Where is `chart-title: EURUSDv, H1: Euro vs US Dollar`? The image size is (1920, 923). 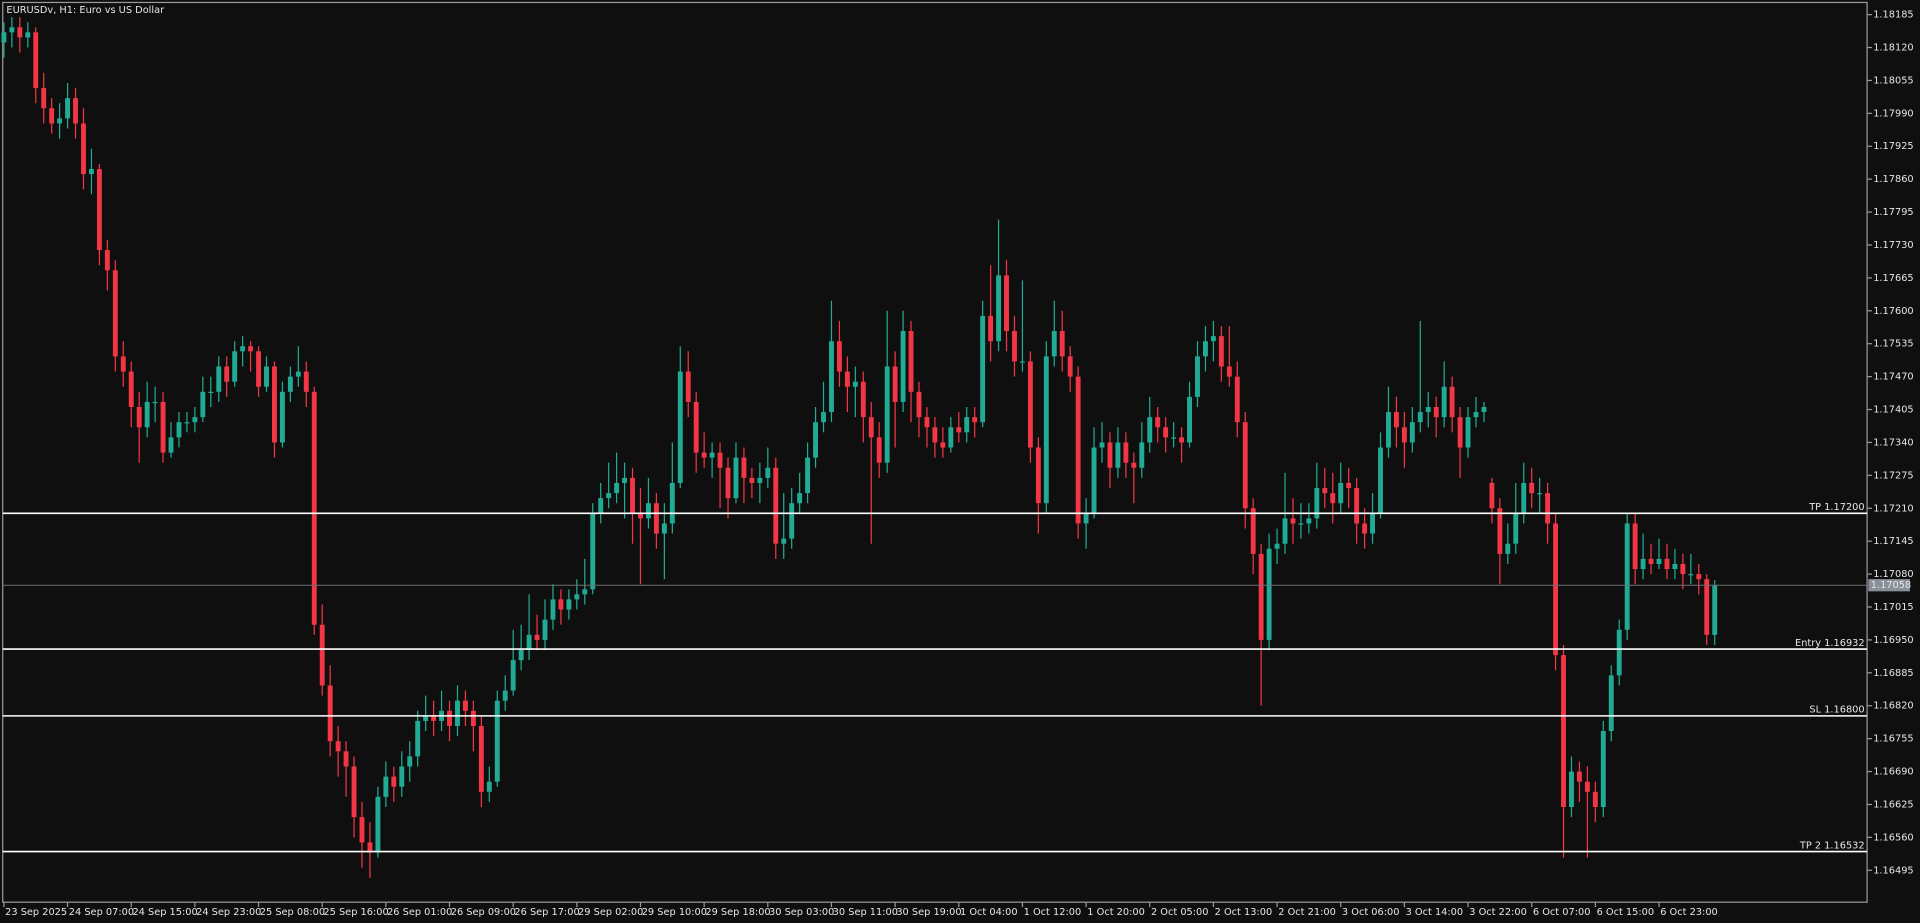 chart-title: EURUSDv, H1: Euro vs US Dollar is located at coordinates (85, 10).